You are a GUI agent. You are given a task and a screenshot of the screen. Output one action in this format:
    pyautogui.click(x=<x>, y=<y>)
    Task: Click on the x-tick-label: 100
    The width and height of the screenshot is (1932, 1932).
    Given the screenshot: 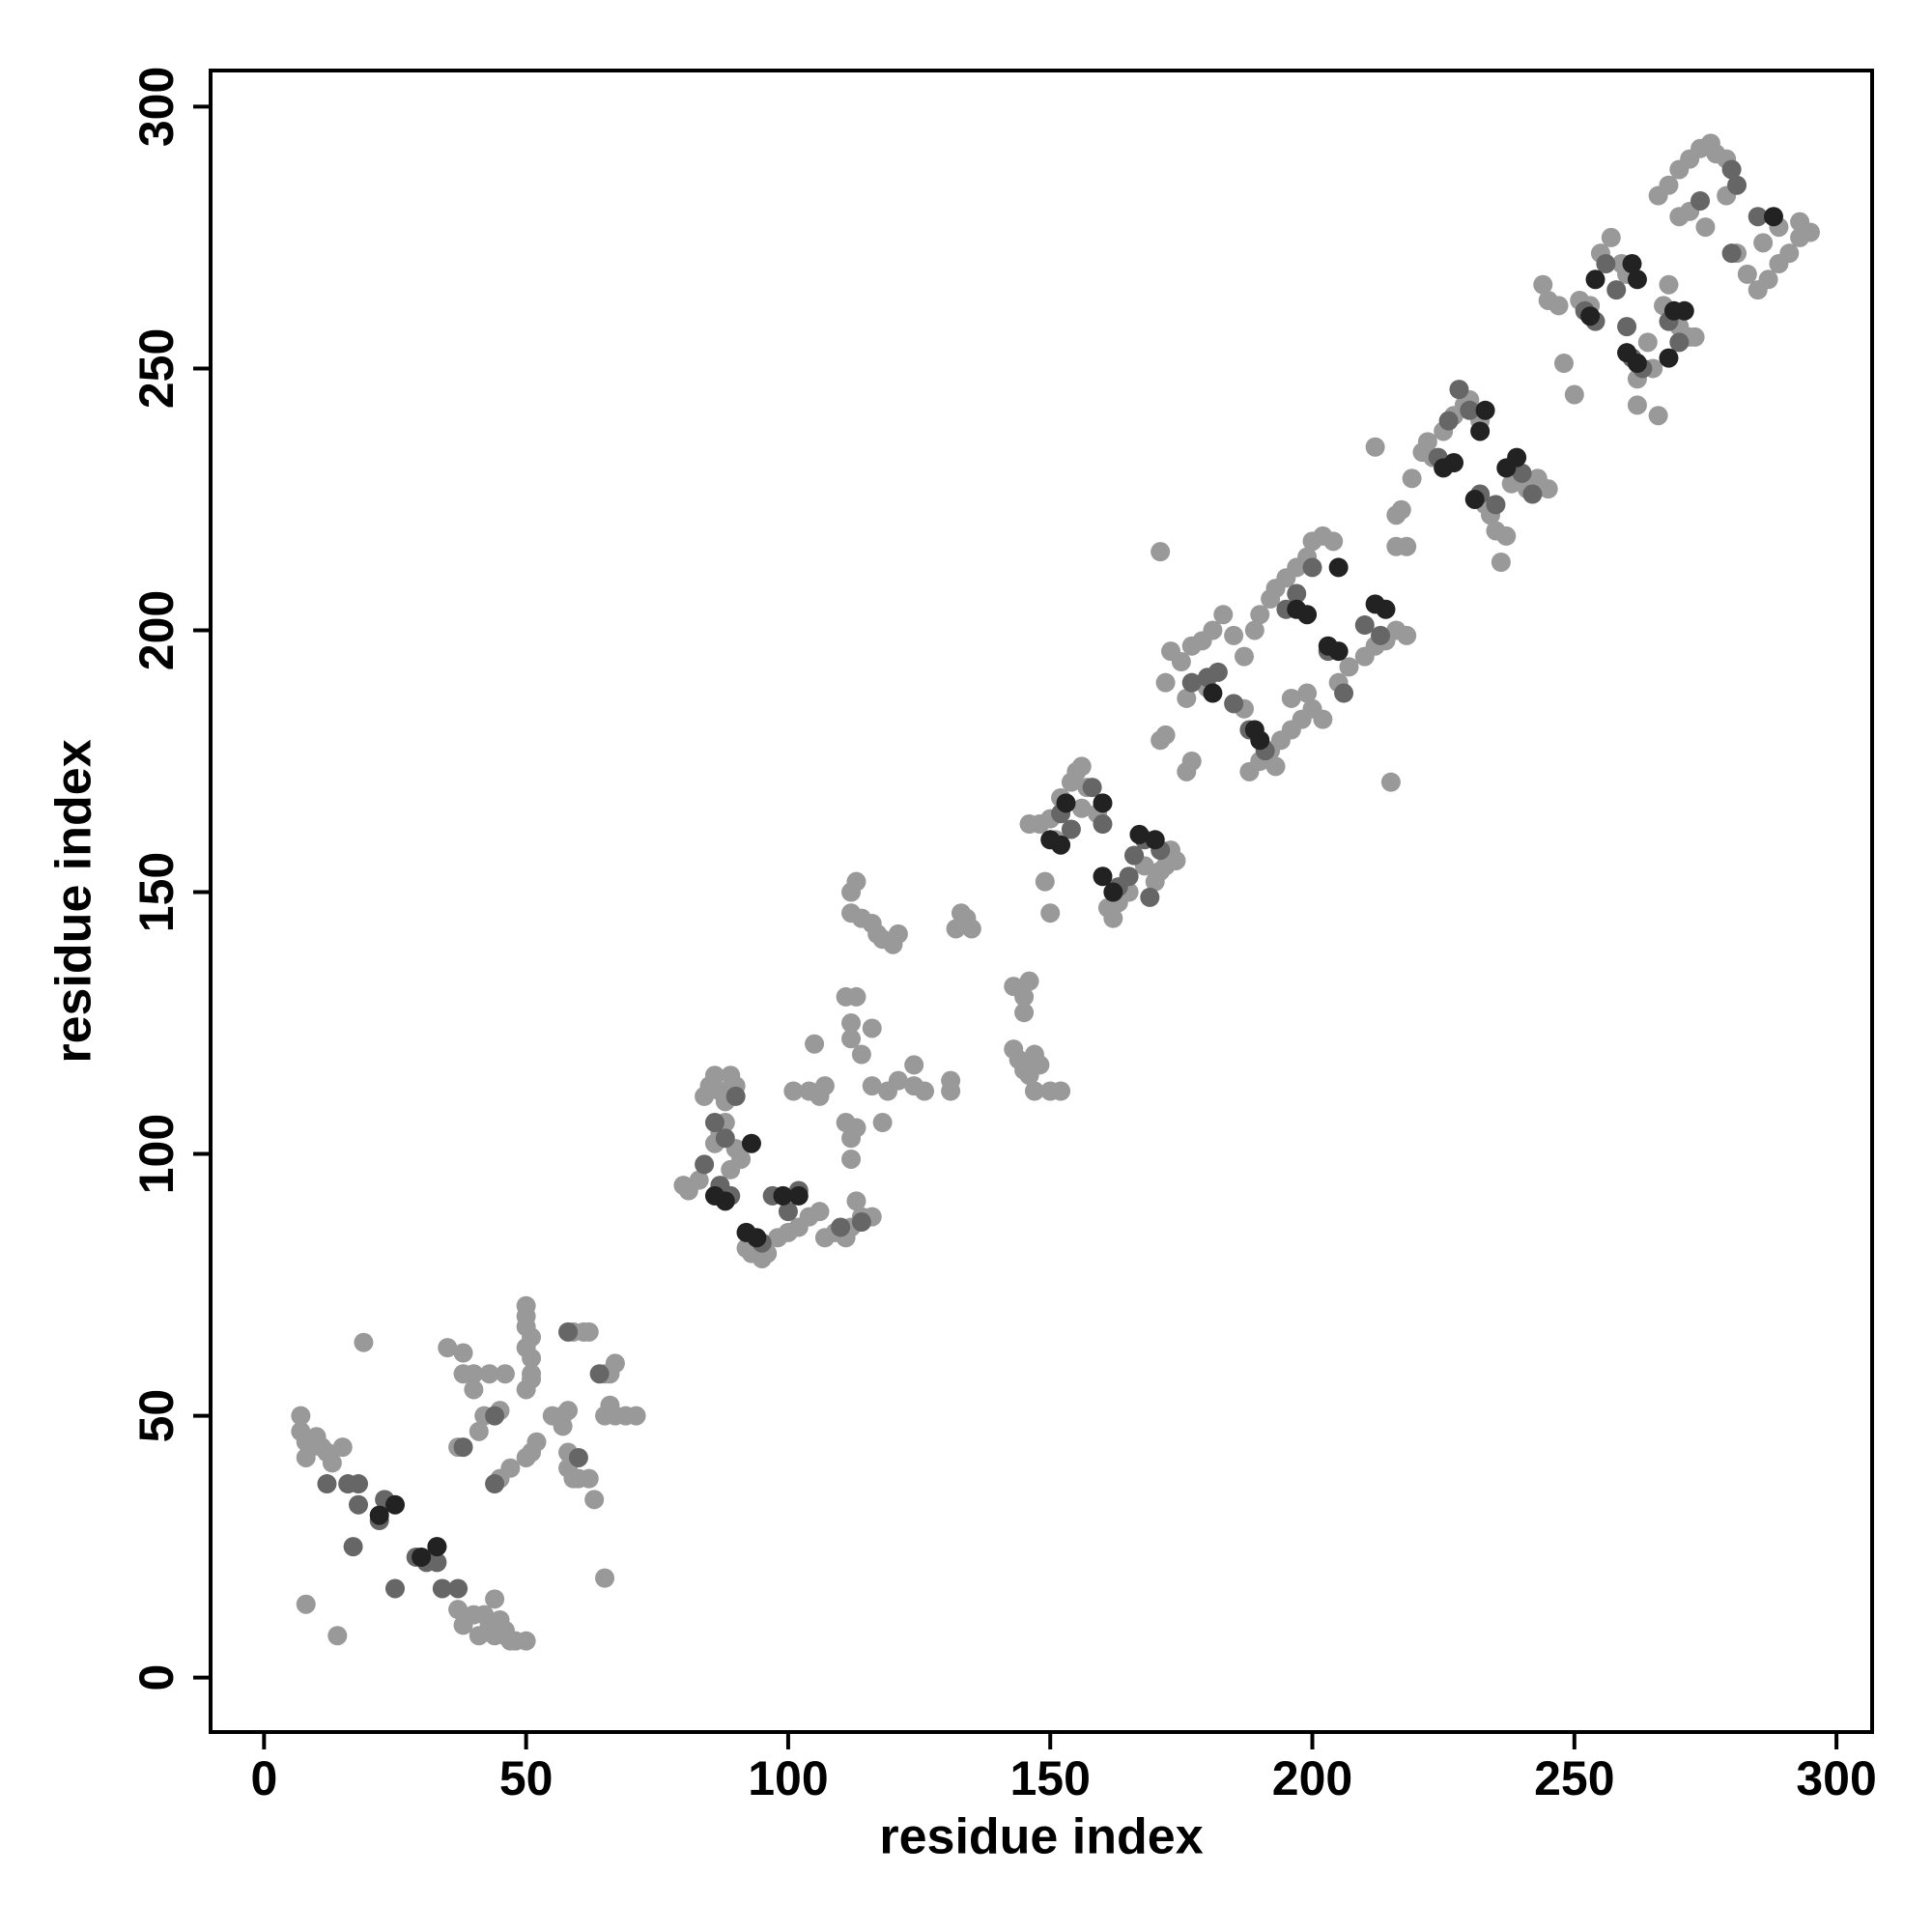 What is the action you would take?
    pyautogui.click(x=788, y=1778)
    